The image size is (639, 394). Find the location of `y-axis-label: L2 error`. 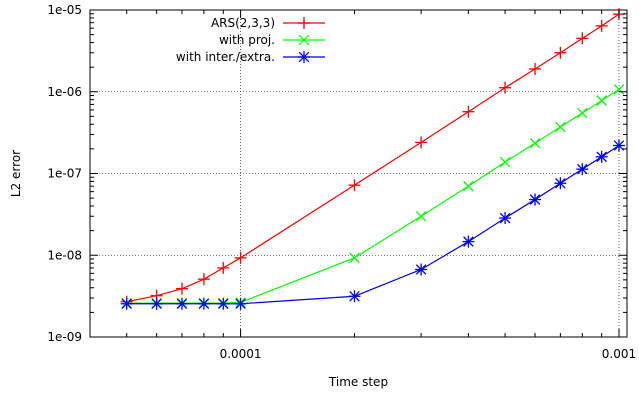

y-axis-label: L2 error is located at coordinates (16, 173).